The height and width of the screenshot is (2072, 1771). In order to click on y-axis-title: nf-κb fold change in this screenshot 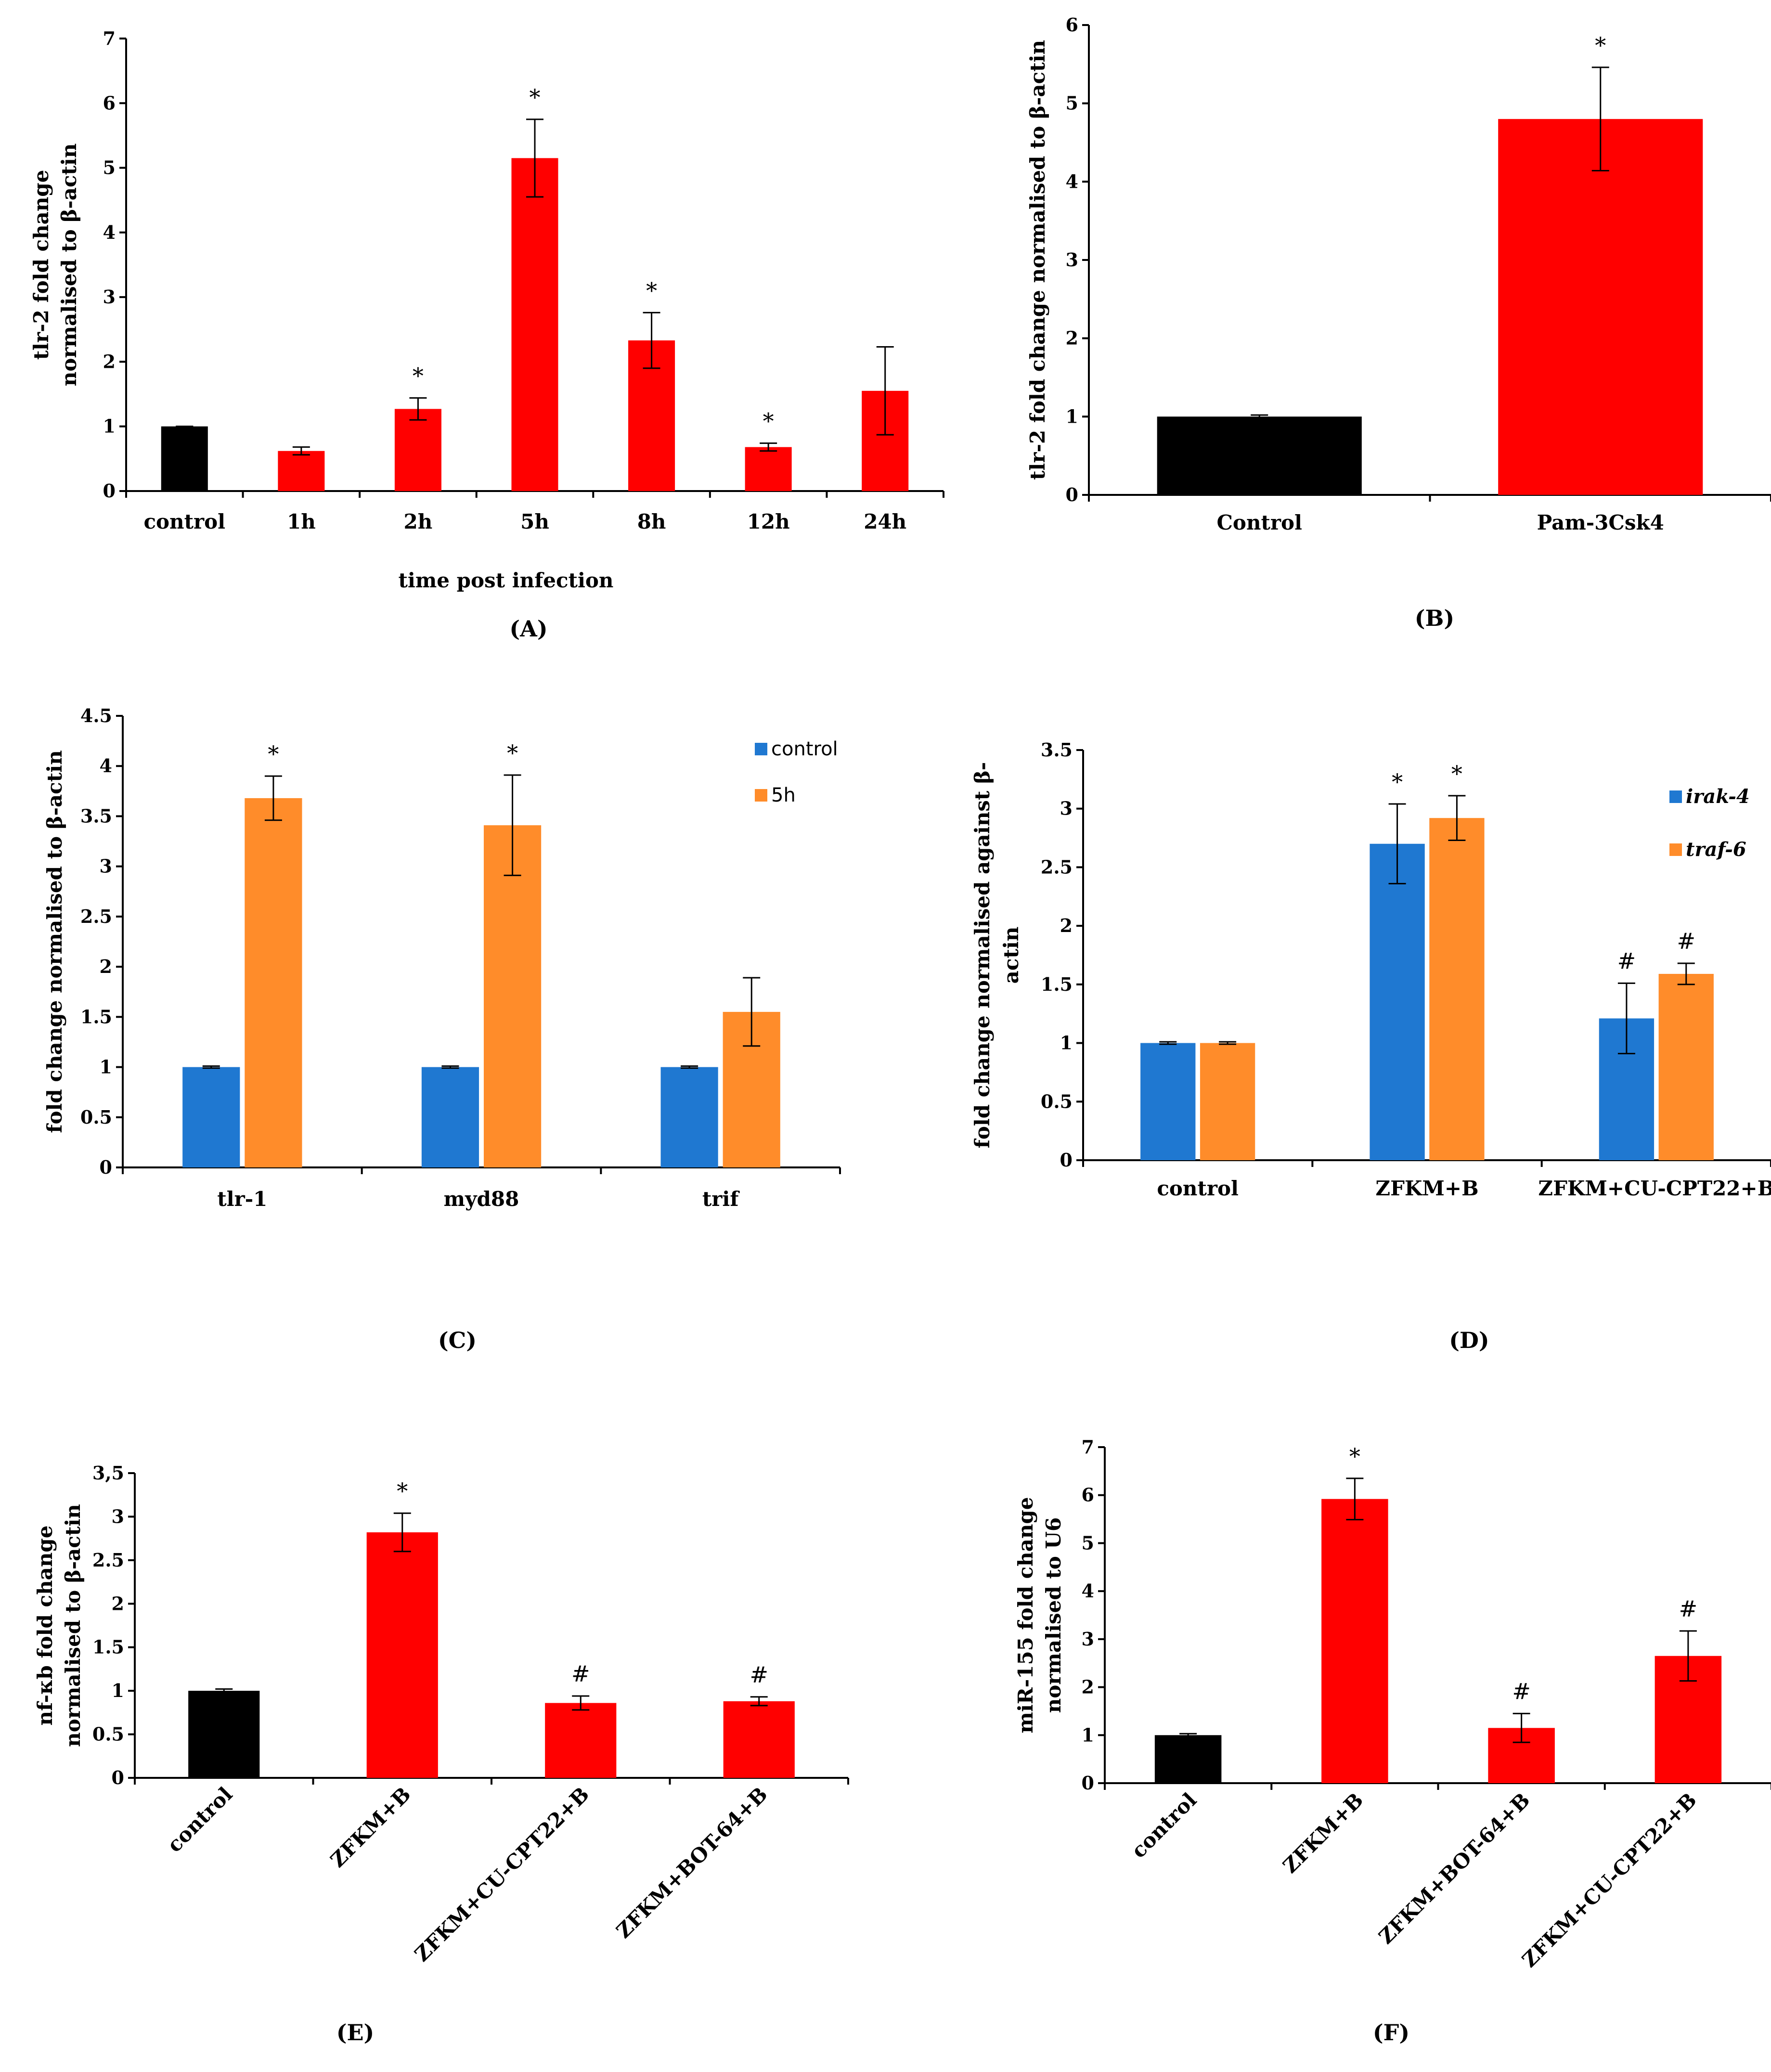, I will do `click(45, 1626)`.